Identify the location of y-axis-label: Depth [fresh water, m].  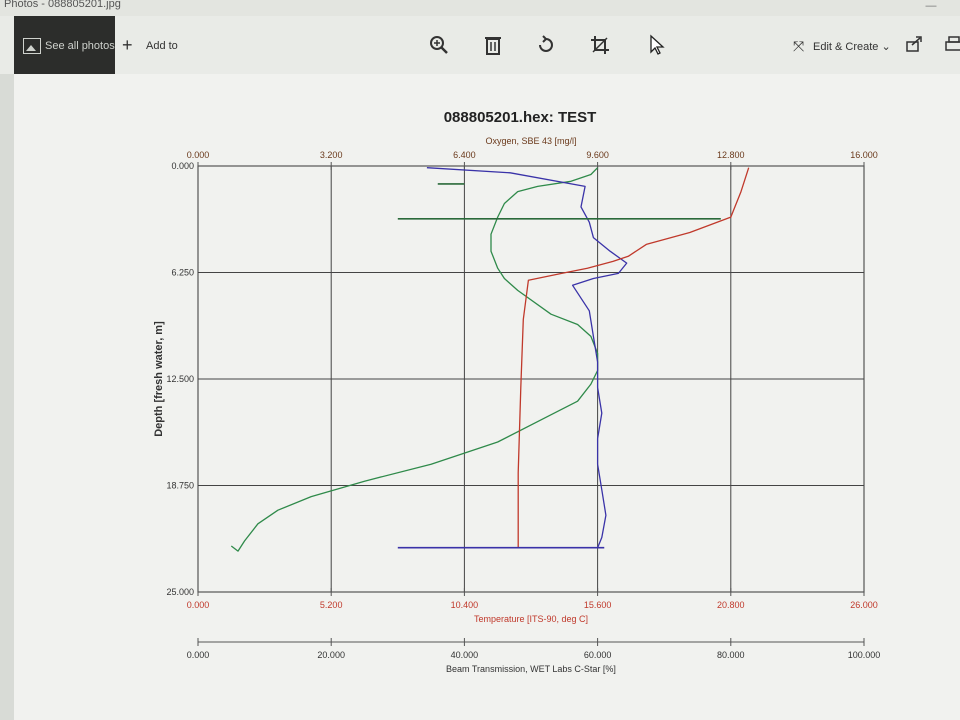
(159, 379).